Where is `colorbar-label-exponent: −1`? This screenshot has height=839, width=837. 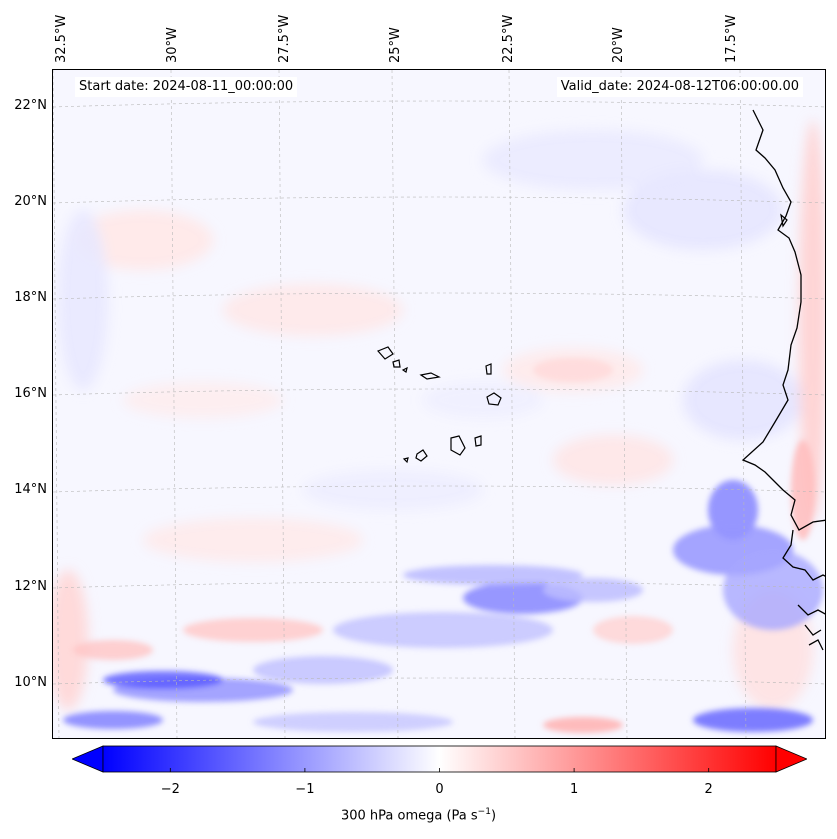
colorbar-label-exponent: −1 is located at coordinates (484, 812).